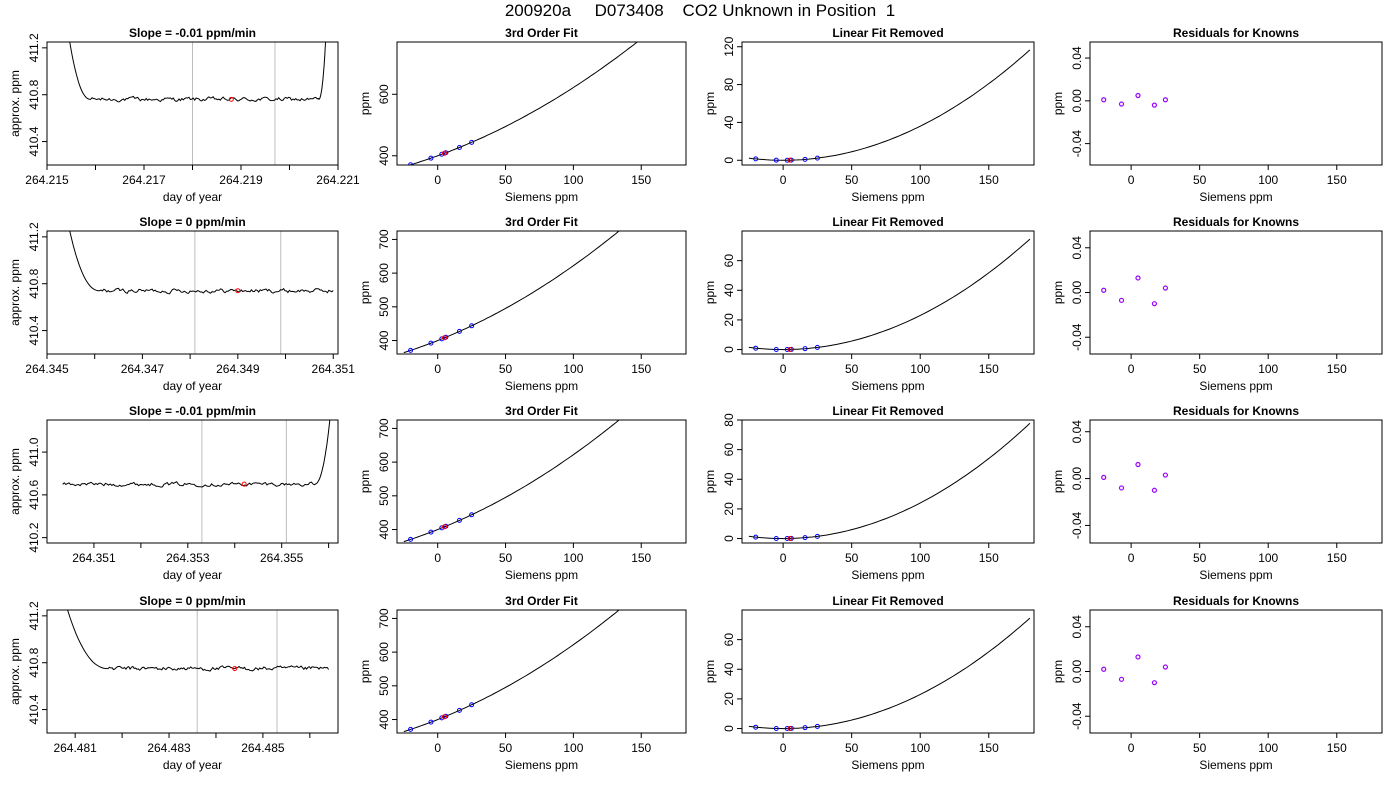 The height and width of the screenshot is (800, 1400). What do you see at coordinates (1236, 222) in the screenshot?
I see `panel-title: Residuals for Knowns` at bounding box center [1236, 222].